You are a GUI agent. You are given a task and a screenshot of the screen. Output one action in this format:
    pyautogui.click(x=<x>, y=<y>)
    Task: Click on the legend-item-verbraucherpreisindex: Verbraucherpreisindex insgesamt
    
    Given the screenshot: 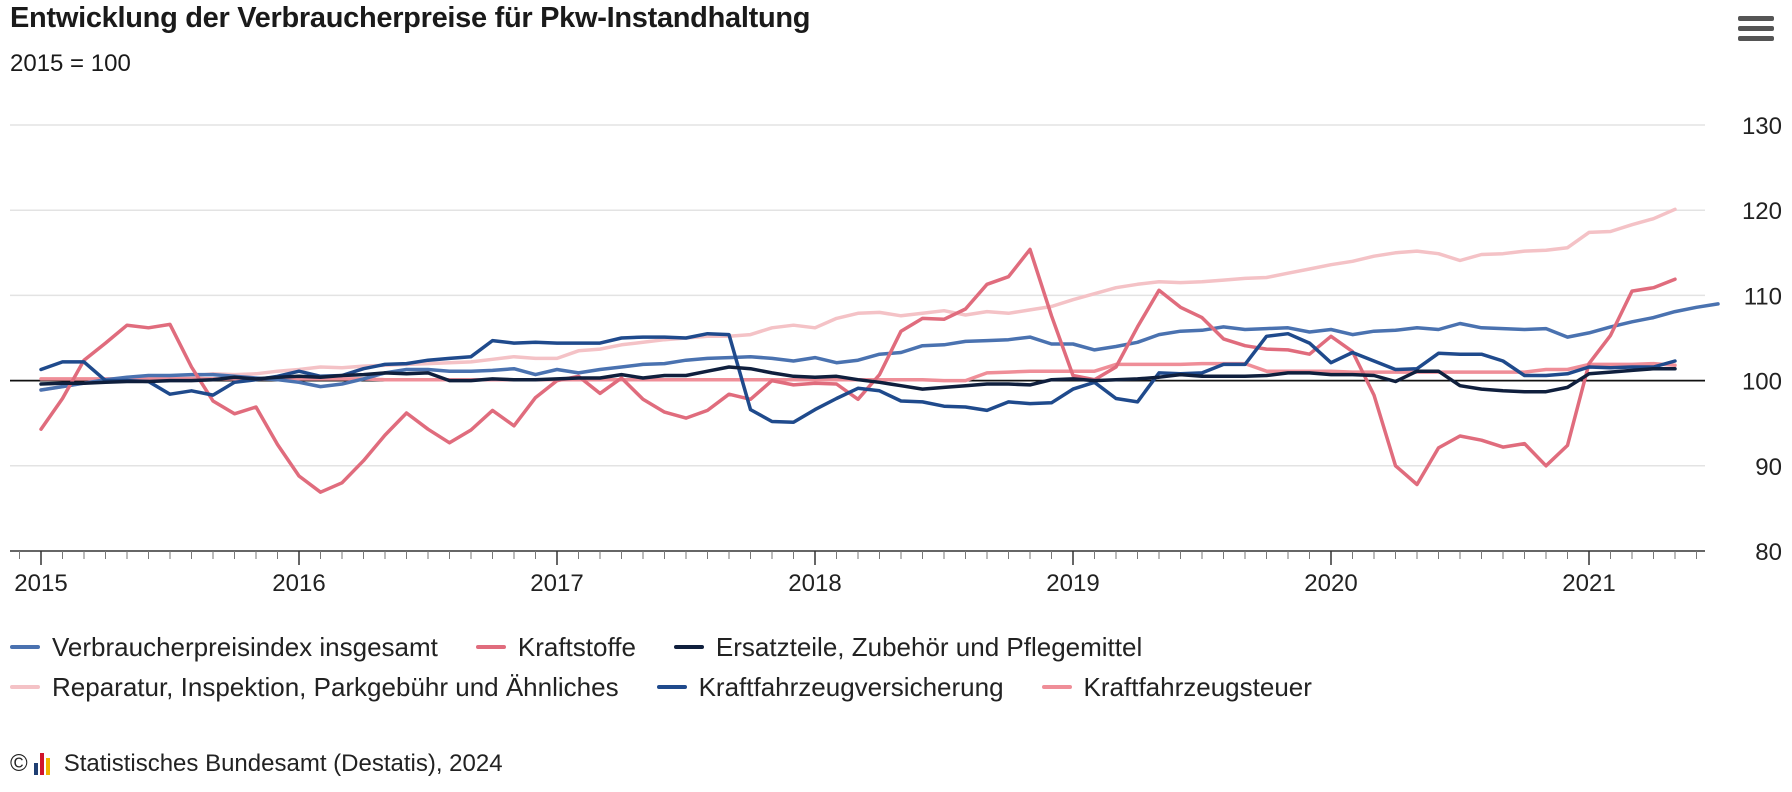 What is the action you would take?
    pyautogui.click(x=224, y=647)
    